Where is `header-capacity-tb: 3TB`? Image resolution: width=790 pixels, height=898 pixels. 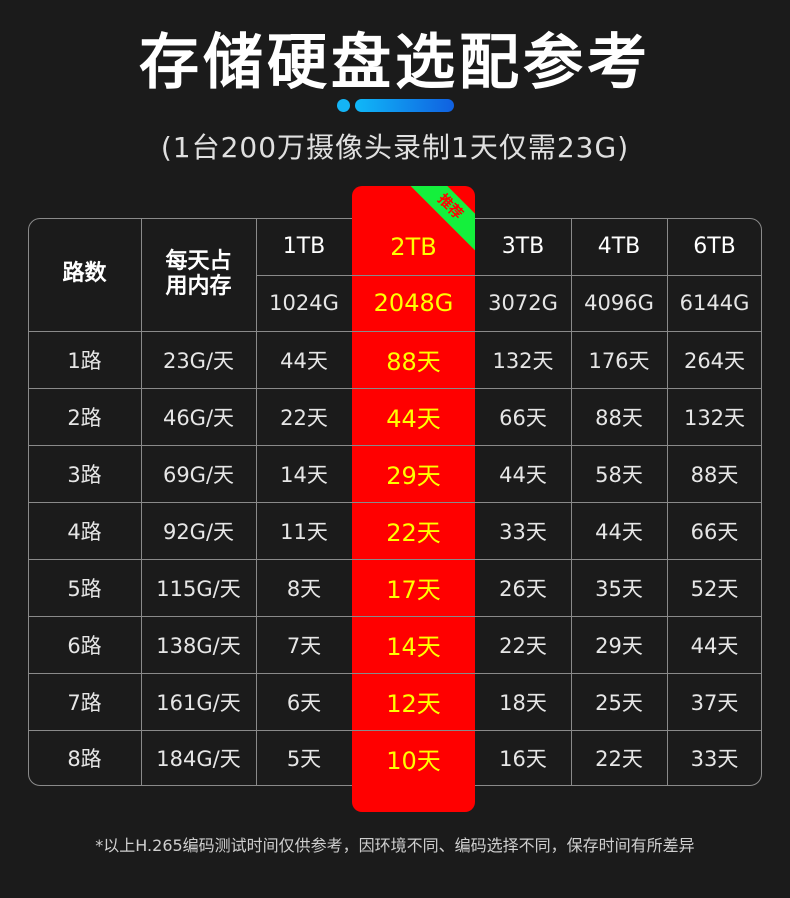
header-capacity-tb: 3TB is located at coordinates (523, 246).